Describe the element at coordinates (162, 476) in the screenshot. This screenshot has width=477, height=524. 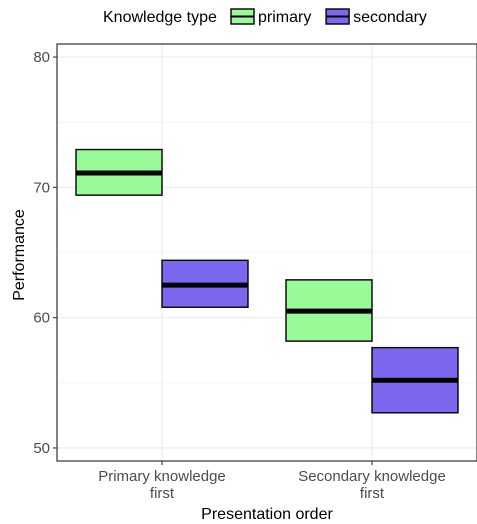
I see `x-tick-label-line: Primary knowledge` at that location.